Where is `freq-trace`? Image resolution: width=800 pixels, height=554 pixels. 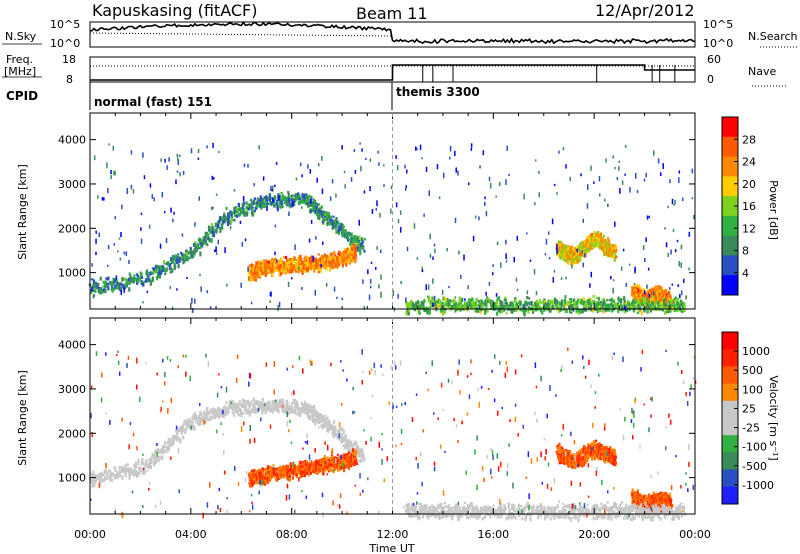 freq-trace is located at coordinates (392, 73).